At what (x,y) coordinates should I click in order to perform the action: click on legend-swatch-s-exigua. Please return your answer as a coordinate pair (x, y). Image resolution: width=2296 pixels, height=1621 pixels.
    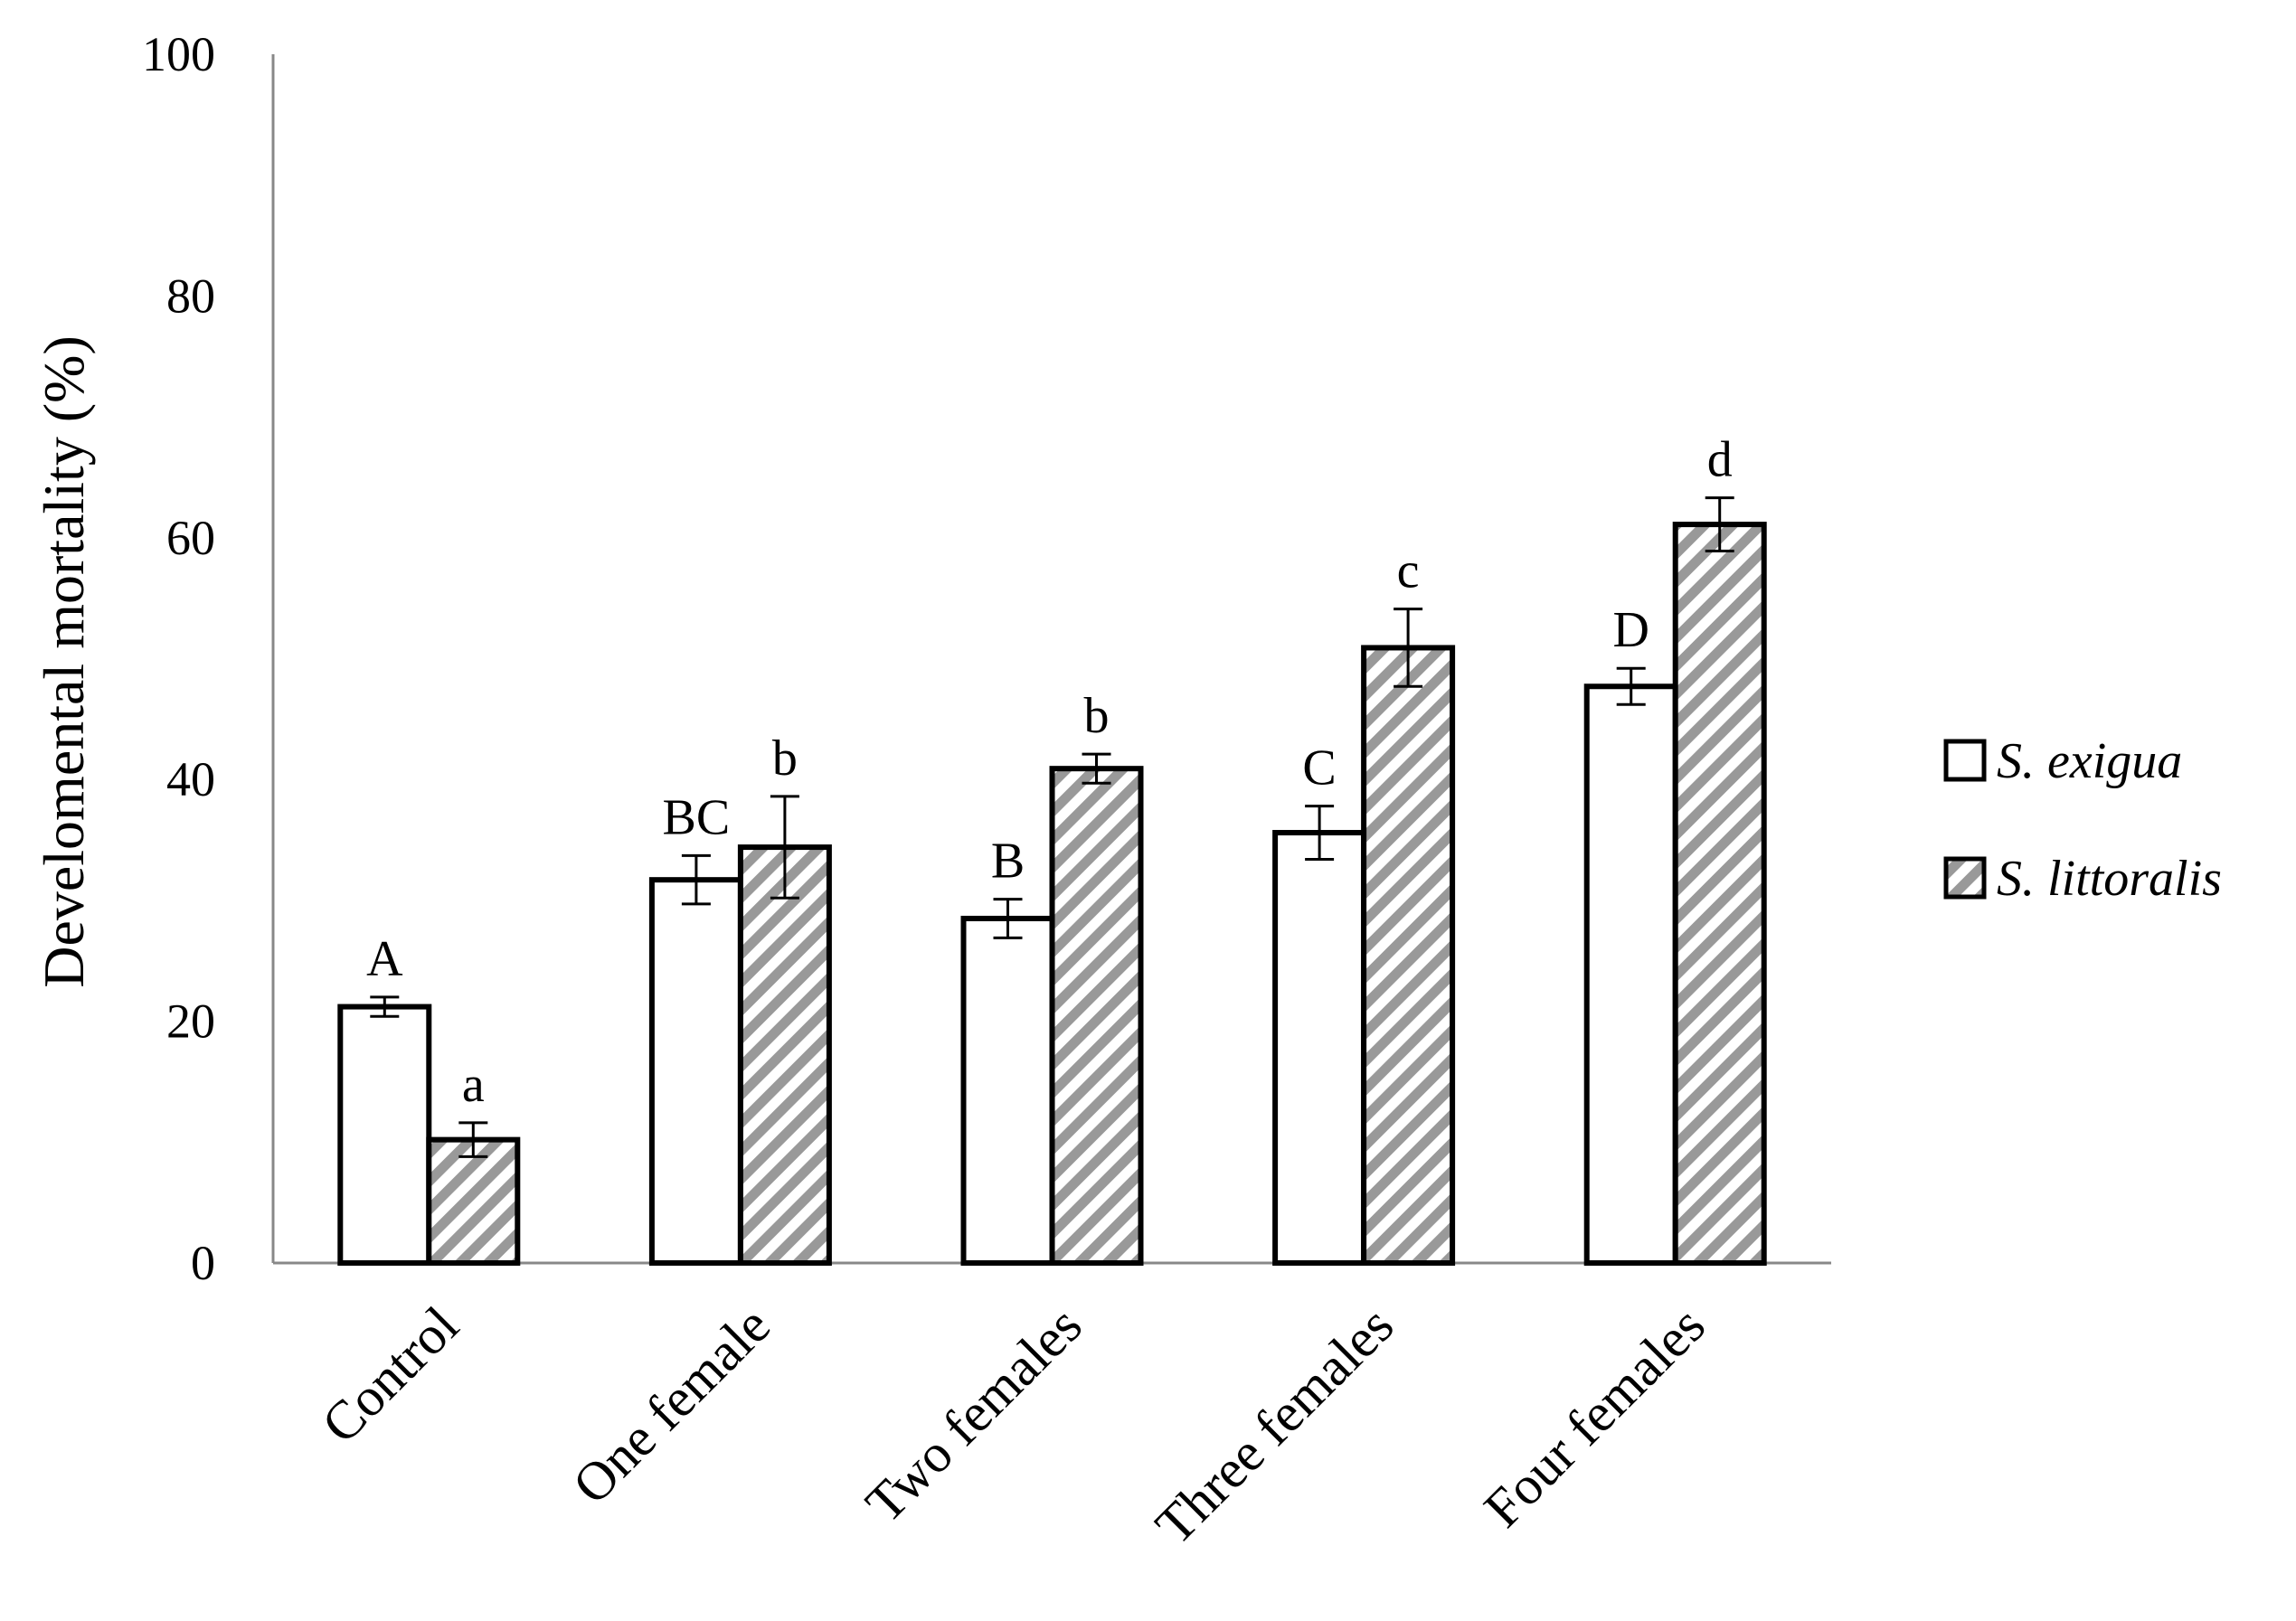
    Looking at the image, I should click on (1965, 760).